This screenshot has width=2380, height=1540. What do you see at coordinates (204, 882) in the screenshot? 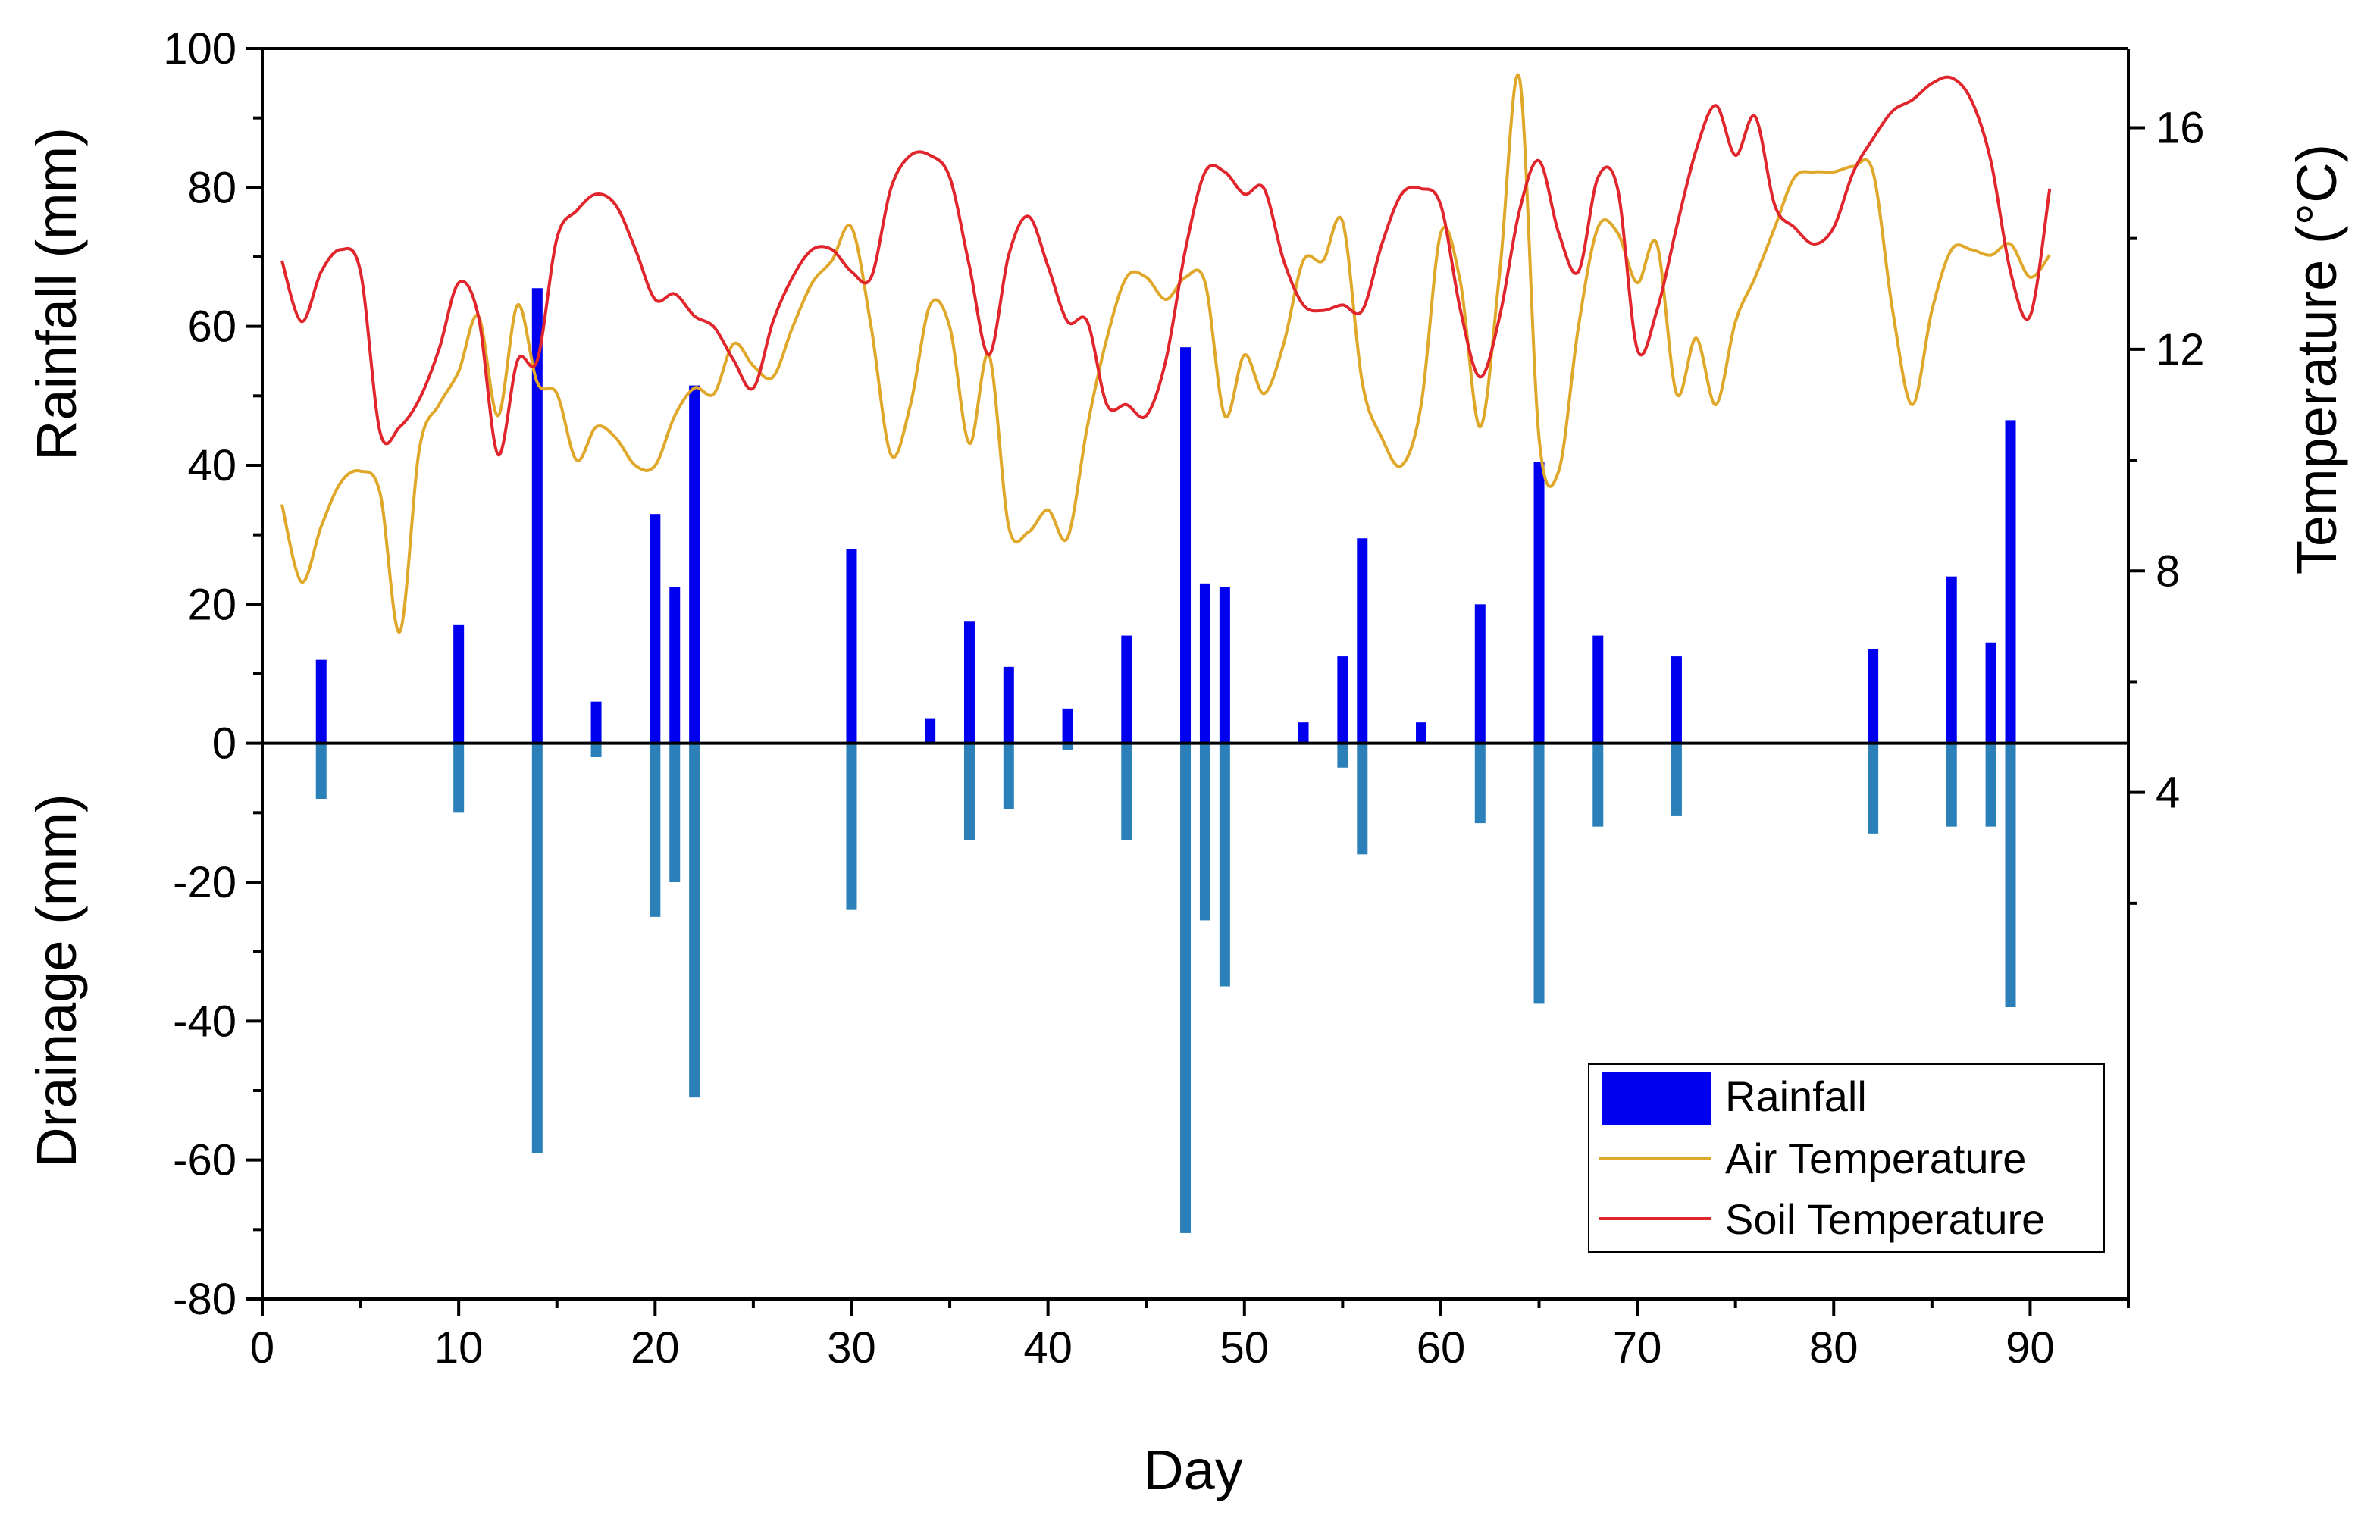
I see `y-left-tick-label: -20` at bounding box center [204, 882].